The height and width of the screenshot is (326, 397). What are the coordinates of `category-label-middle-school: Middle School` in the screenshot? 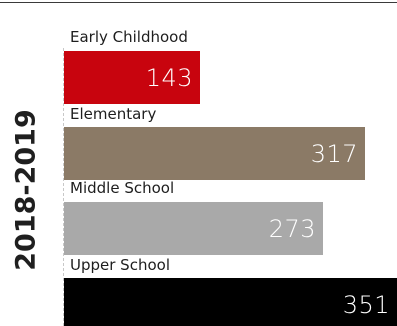 It's located at (122, 188).